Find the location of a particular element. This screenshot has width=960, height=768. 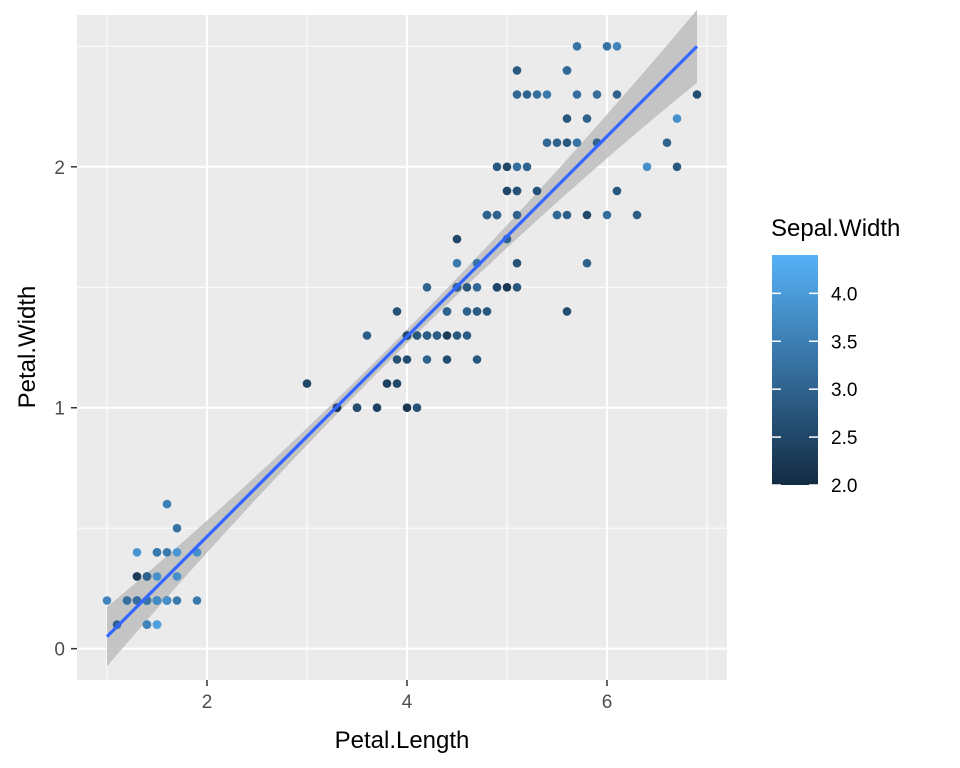

y-tick-label: 2 is located at coordinates (59, 168).